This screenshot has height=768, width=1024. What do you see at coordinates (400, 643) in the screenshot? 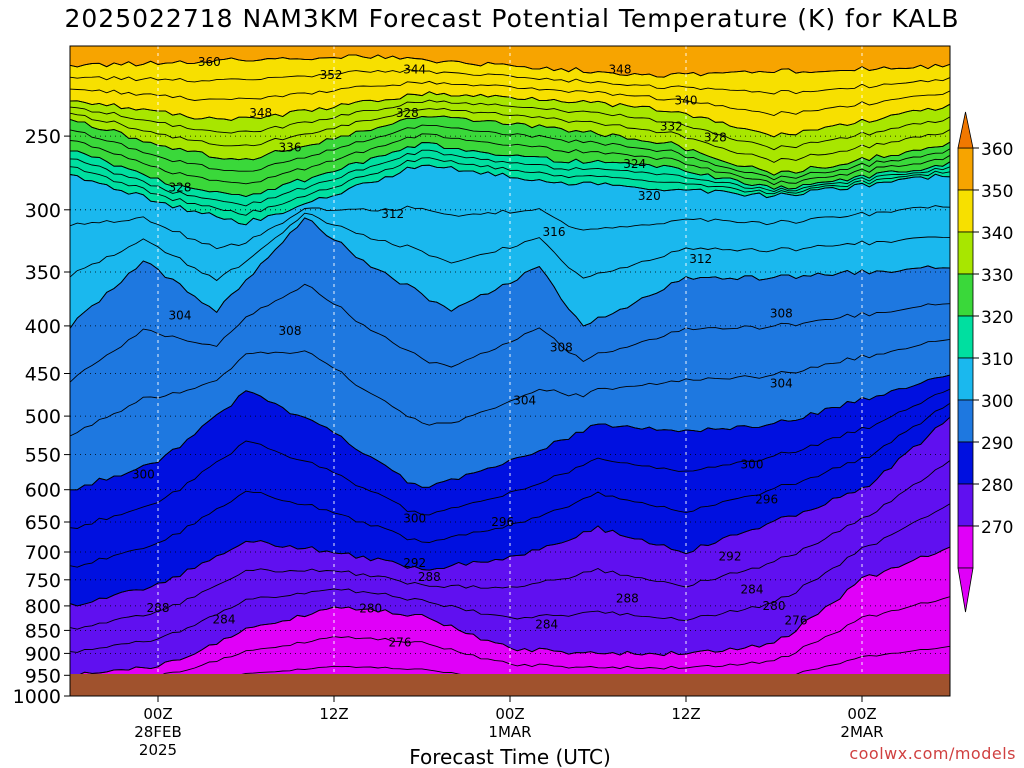
I see `contour-label: 276` at bounding box center [400, 643].